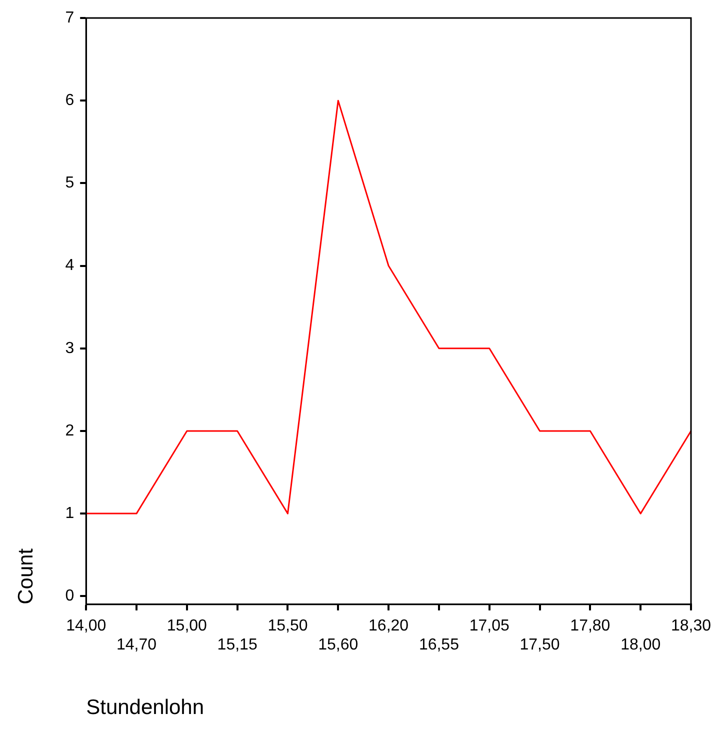 This screenshot has height=729, width=721. What do you see at coordinates (640, 645) in the screenshot?
I see `x-tick-label: 18,00` at bounding box center [640, 645].